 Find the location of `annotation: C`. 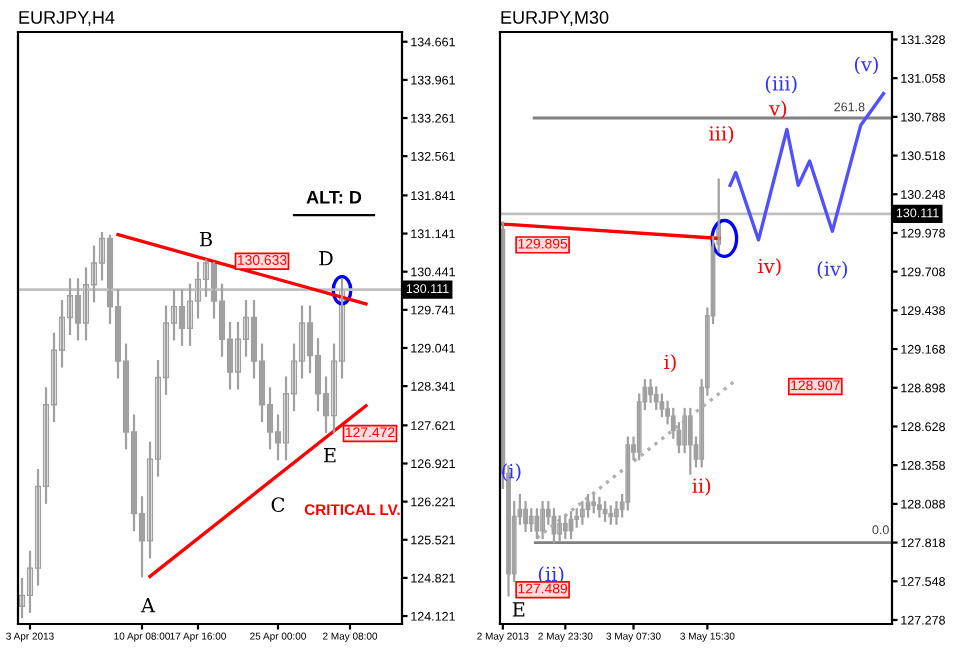

annotation: C is located at coordinates (278, 505).